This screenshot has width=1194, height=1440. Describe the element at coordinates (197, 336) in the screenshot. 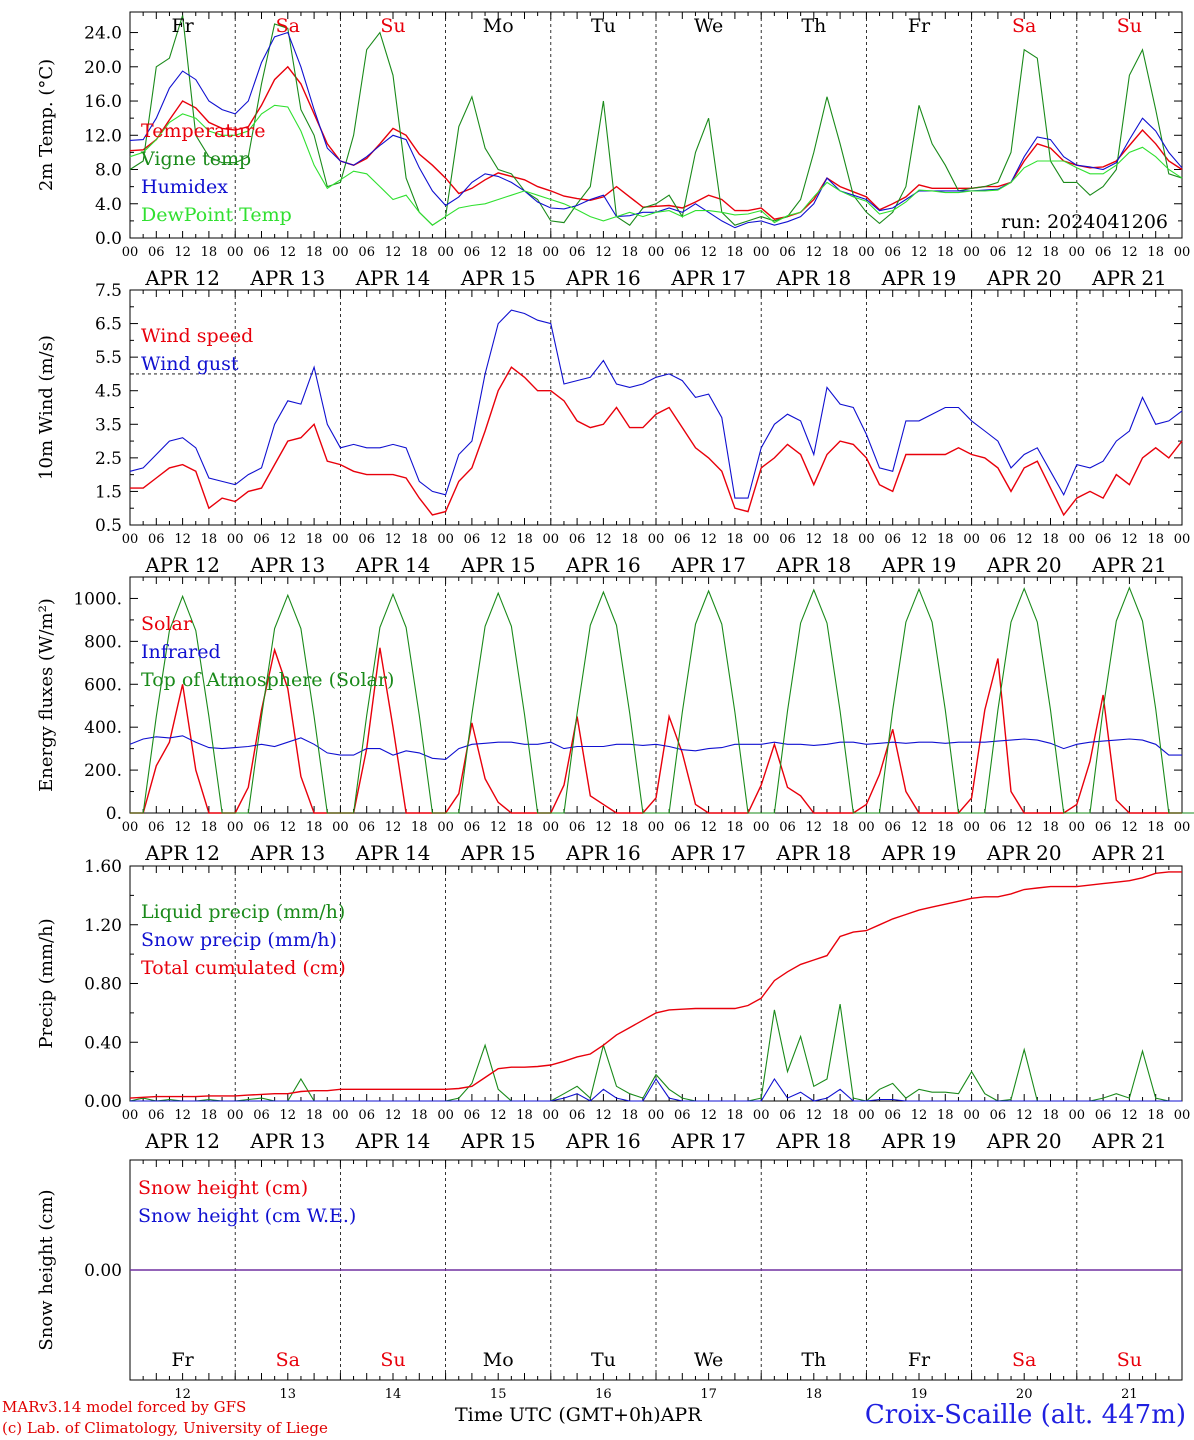

I see `legend-entry: Wind speed` at that location.